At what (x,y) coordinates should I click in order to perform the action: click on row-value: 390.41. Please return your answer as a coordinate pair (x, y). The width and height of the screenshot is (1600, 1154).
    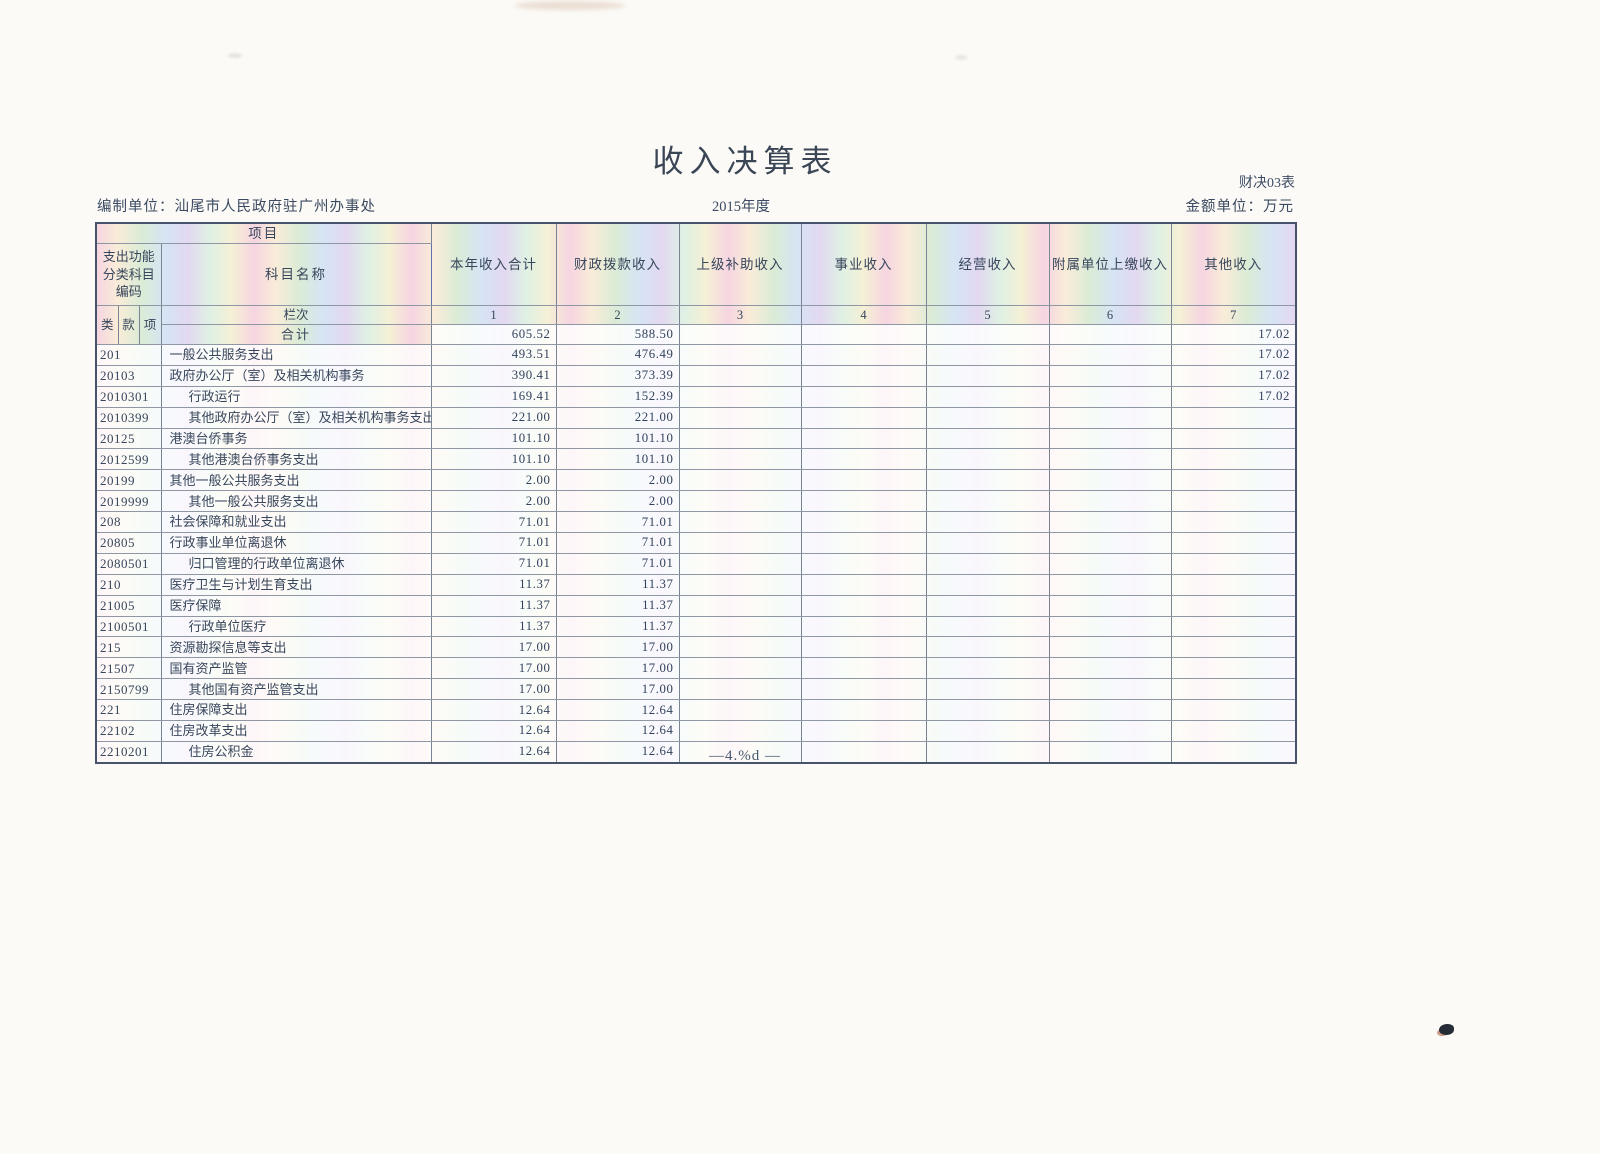
    Looking at the image, I should click on (493, 375).